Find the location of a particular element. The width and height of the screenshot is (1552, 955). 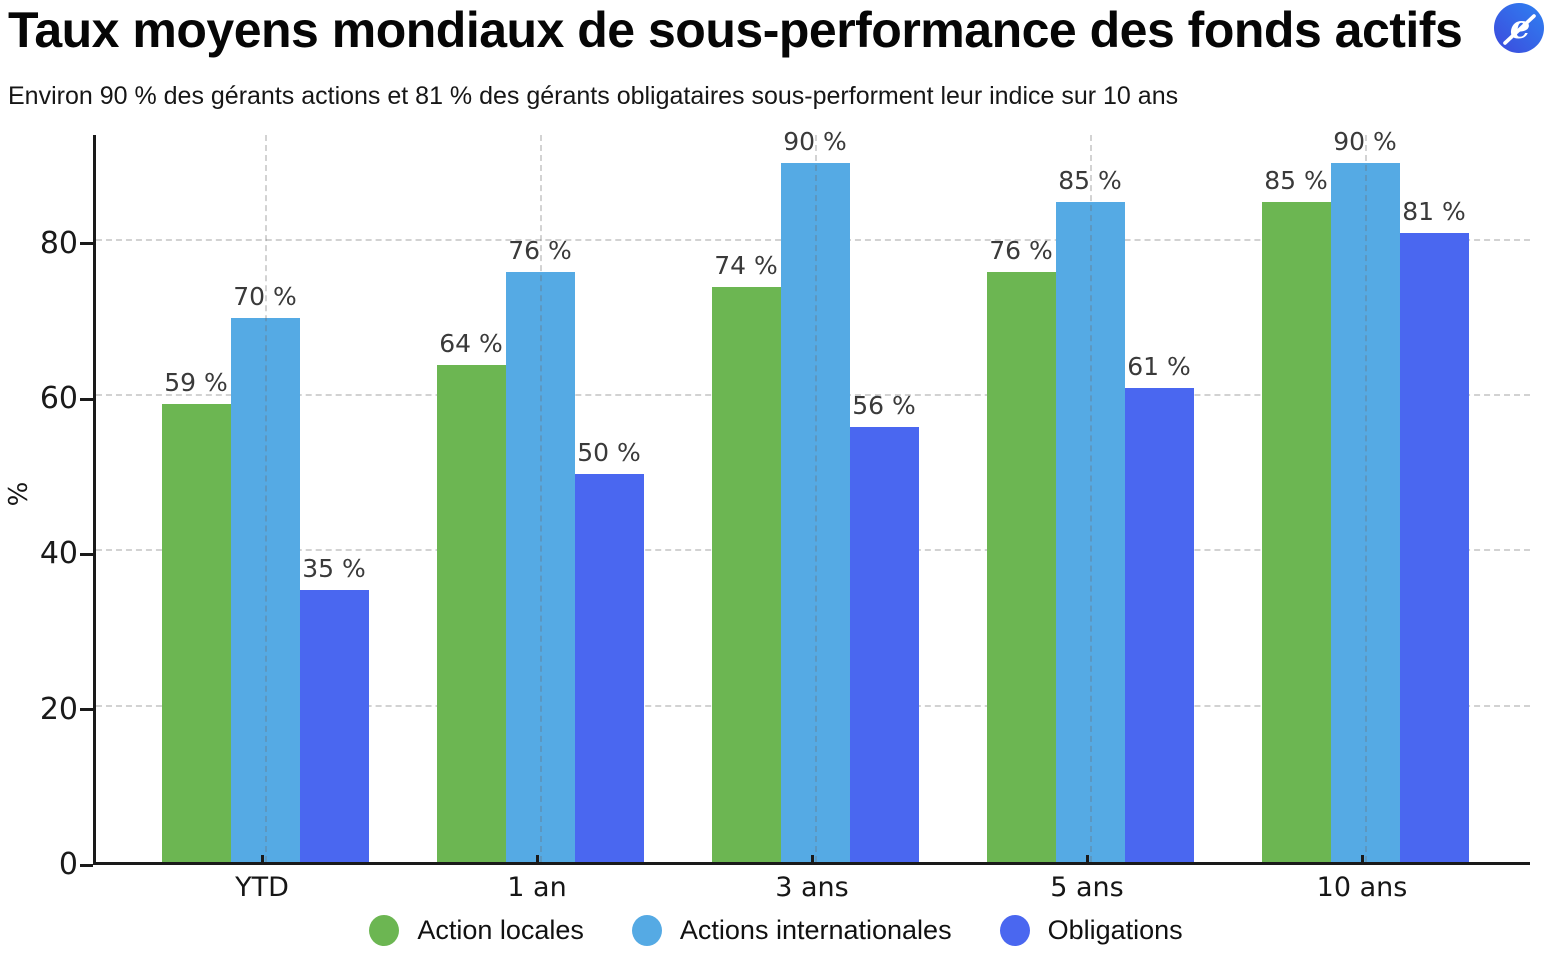

bar-value-label: 81 % is located at coordinates (1434, 211).